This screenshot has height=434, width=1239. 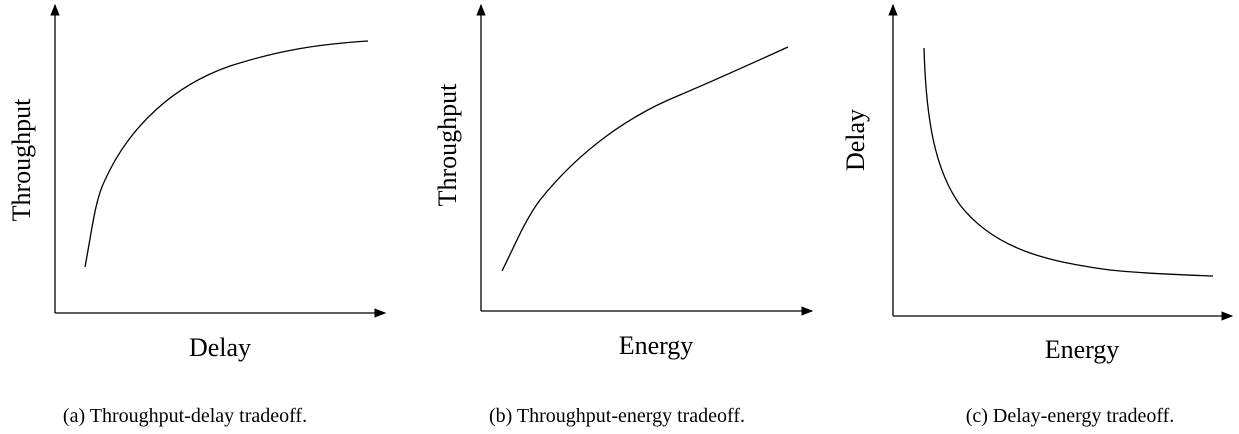 What do you see at coordinates (855, 140) in the screenshot?
I see `y-label: Delay` at bounding box center [855, 140].